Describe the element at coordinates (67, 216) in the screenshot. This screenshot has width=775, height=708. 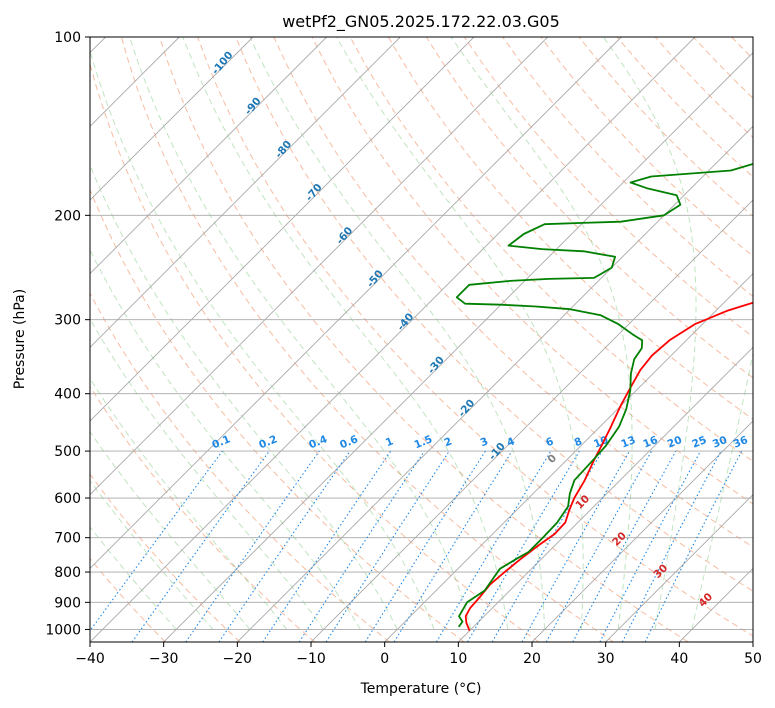
I see `y-tick-label: 200` at that location.